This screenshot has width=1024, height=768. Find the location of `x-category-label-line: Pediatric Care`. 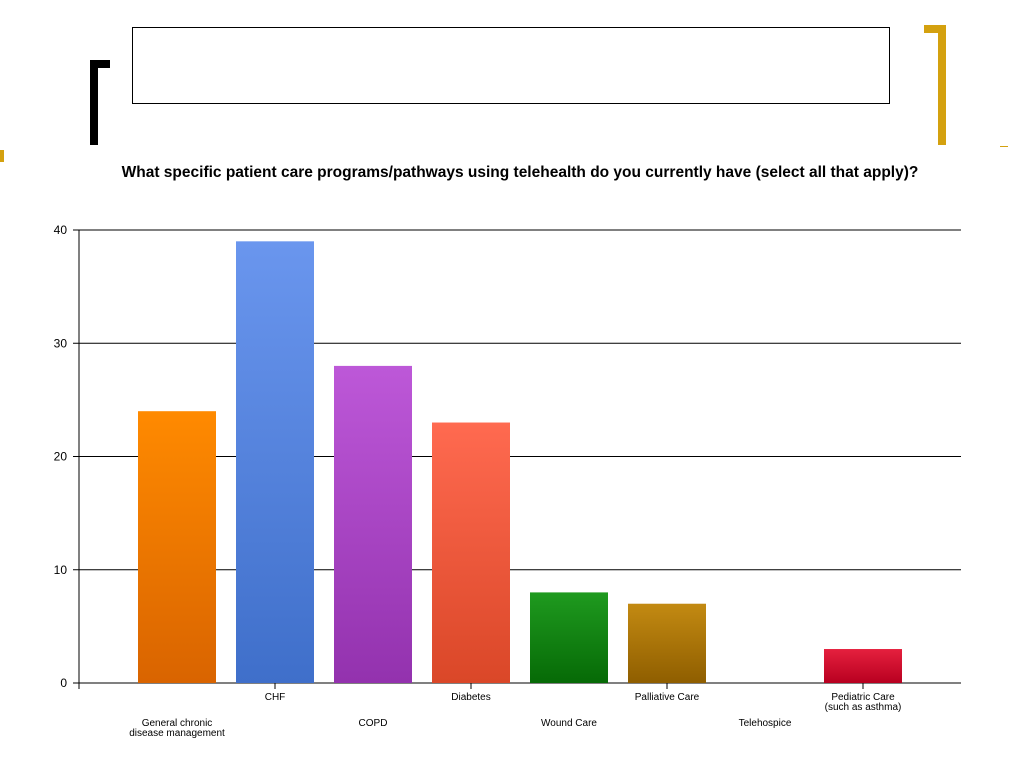

x-category-label-line: Pediatric Care is located at coordinates (863, 697).